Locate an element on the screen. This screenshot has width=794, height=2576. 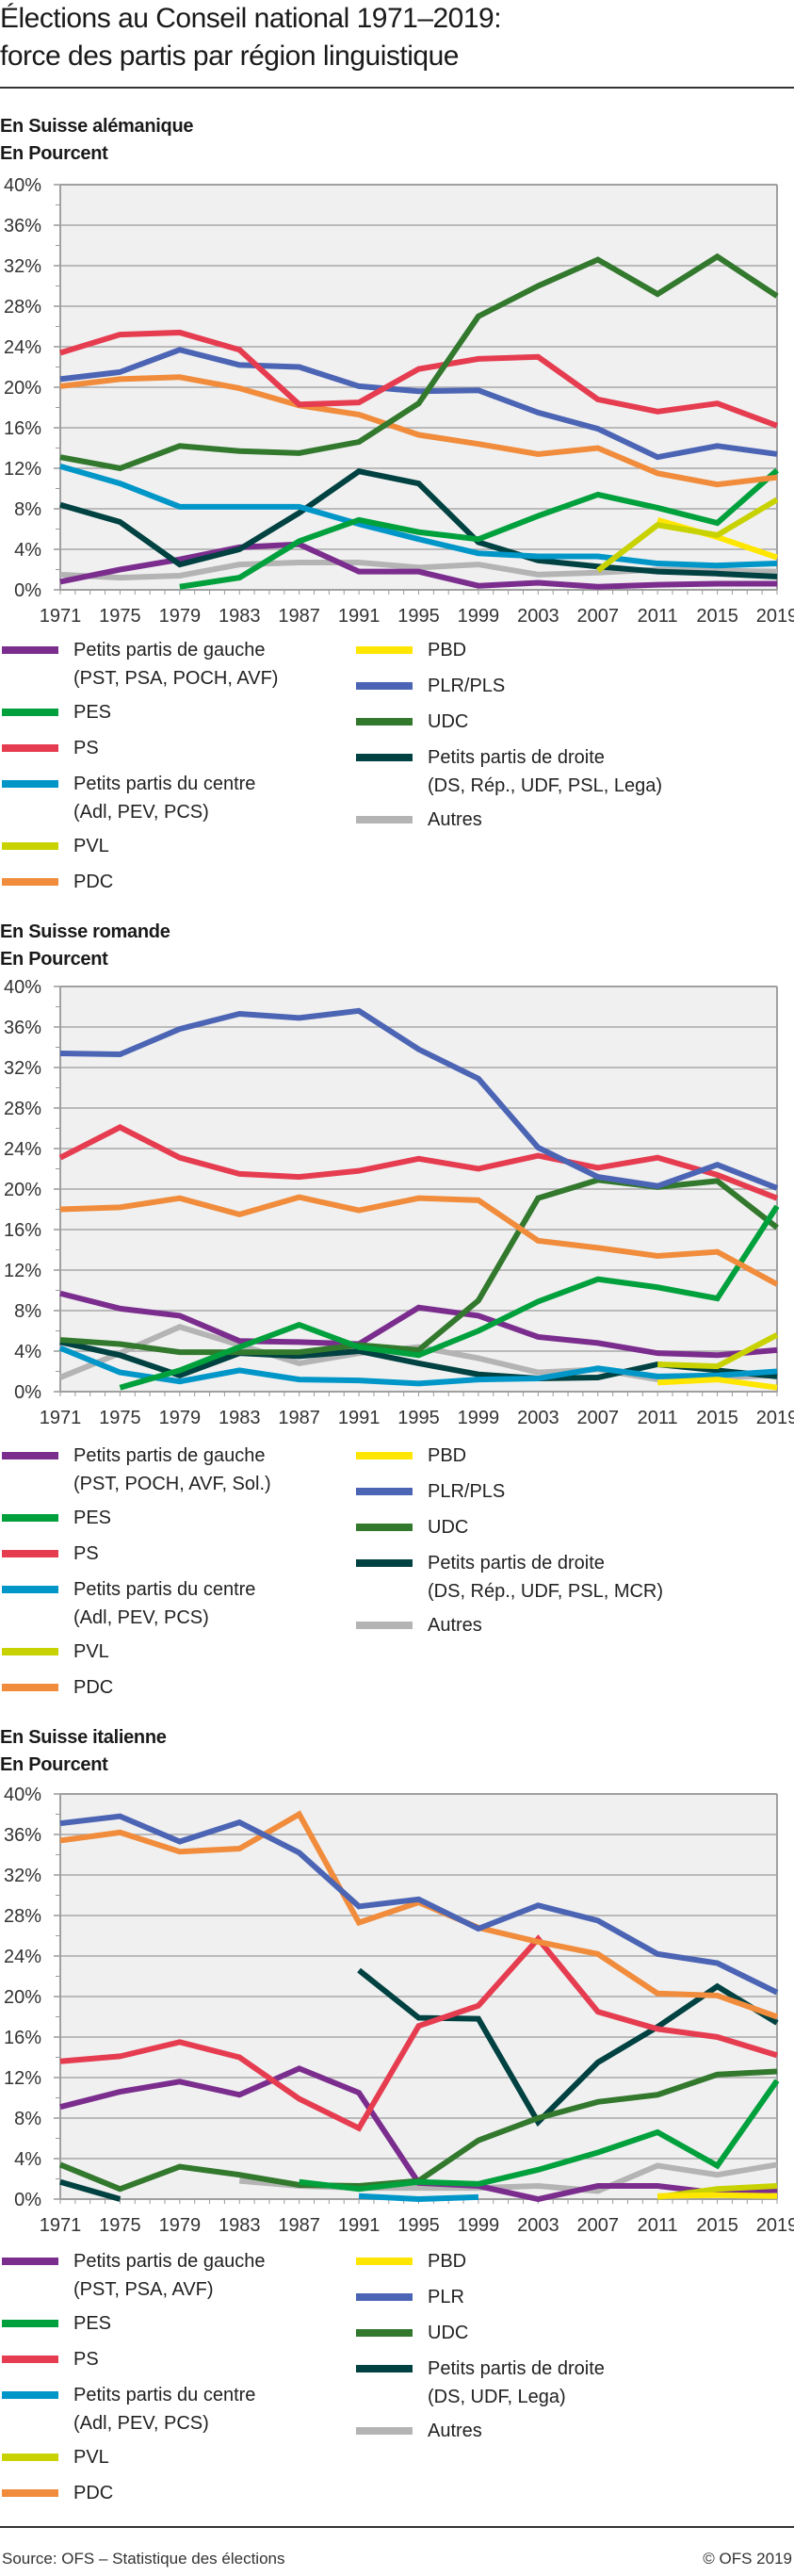
legend-label: Petits partis de gauche (PST, PSA, AVF) is located at coordinates (169, 2275).